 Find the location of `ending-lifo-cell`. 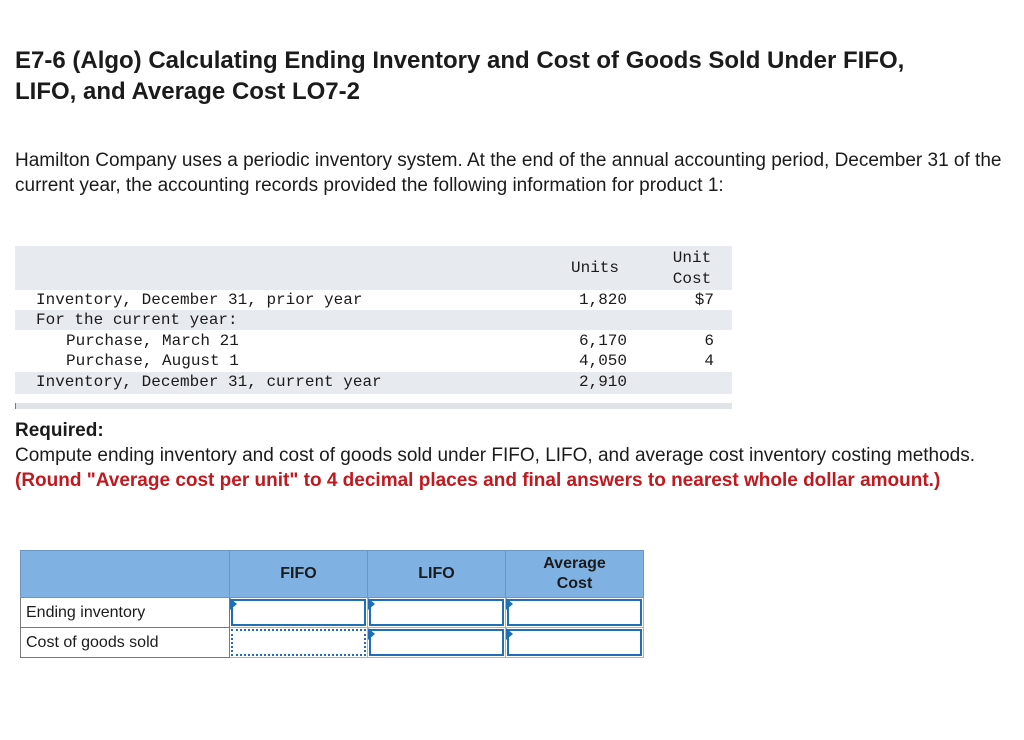

ending-lifo-cell is located at coordinates (436, 612).